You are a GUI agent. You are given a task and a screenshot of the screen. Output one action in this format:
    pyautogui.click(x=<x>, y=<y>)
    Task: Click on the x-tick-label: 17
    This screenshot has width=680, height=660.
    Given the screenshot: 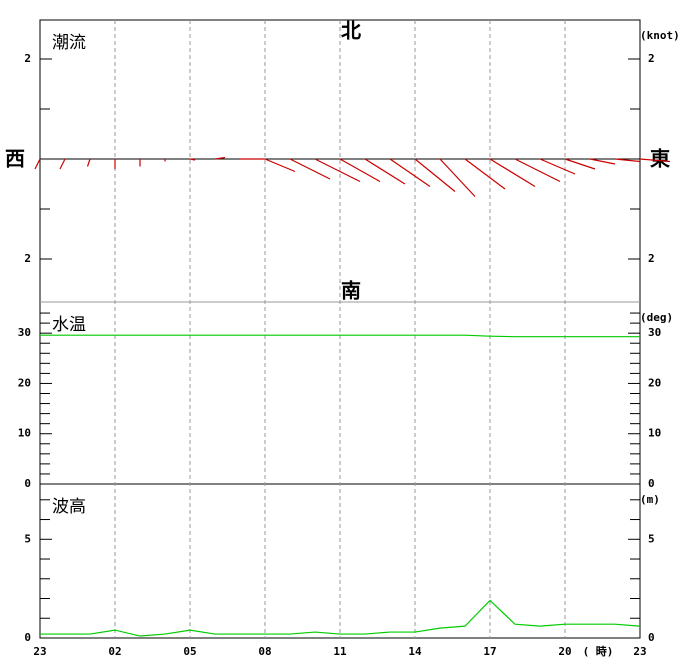 What is the action you would take?
    pyautogui.click(x=489, y=651)
    